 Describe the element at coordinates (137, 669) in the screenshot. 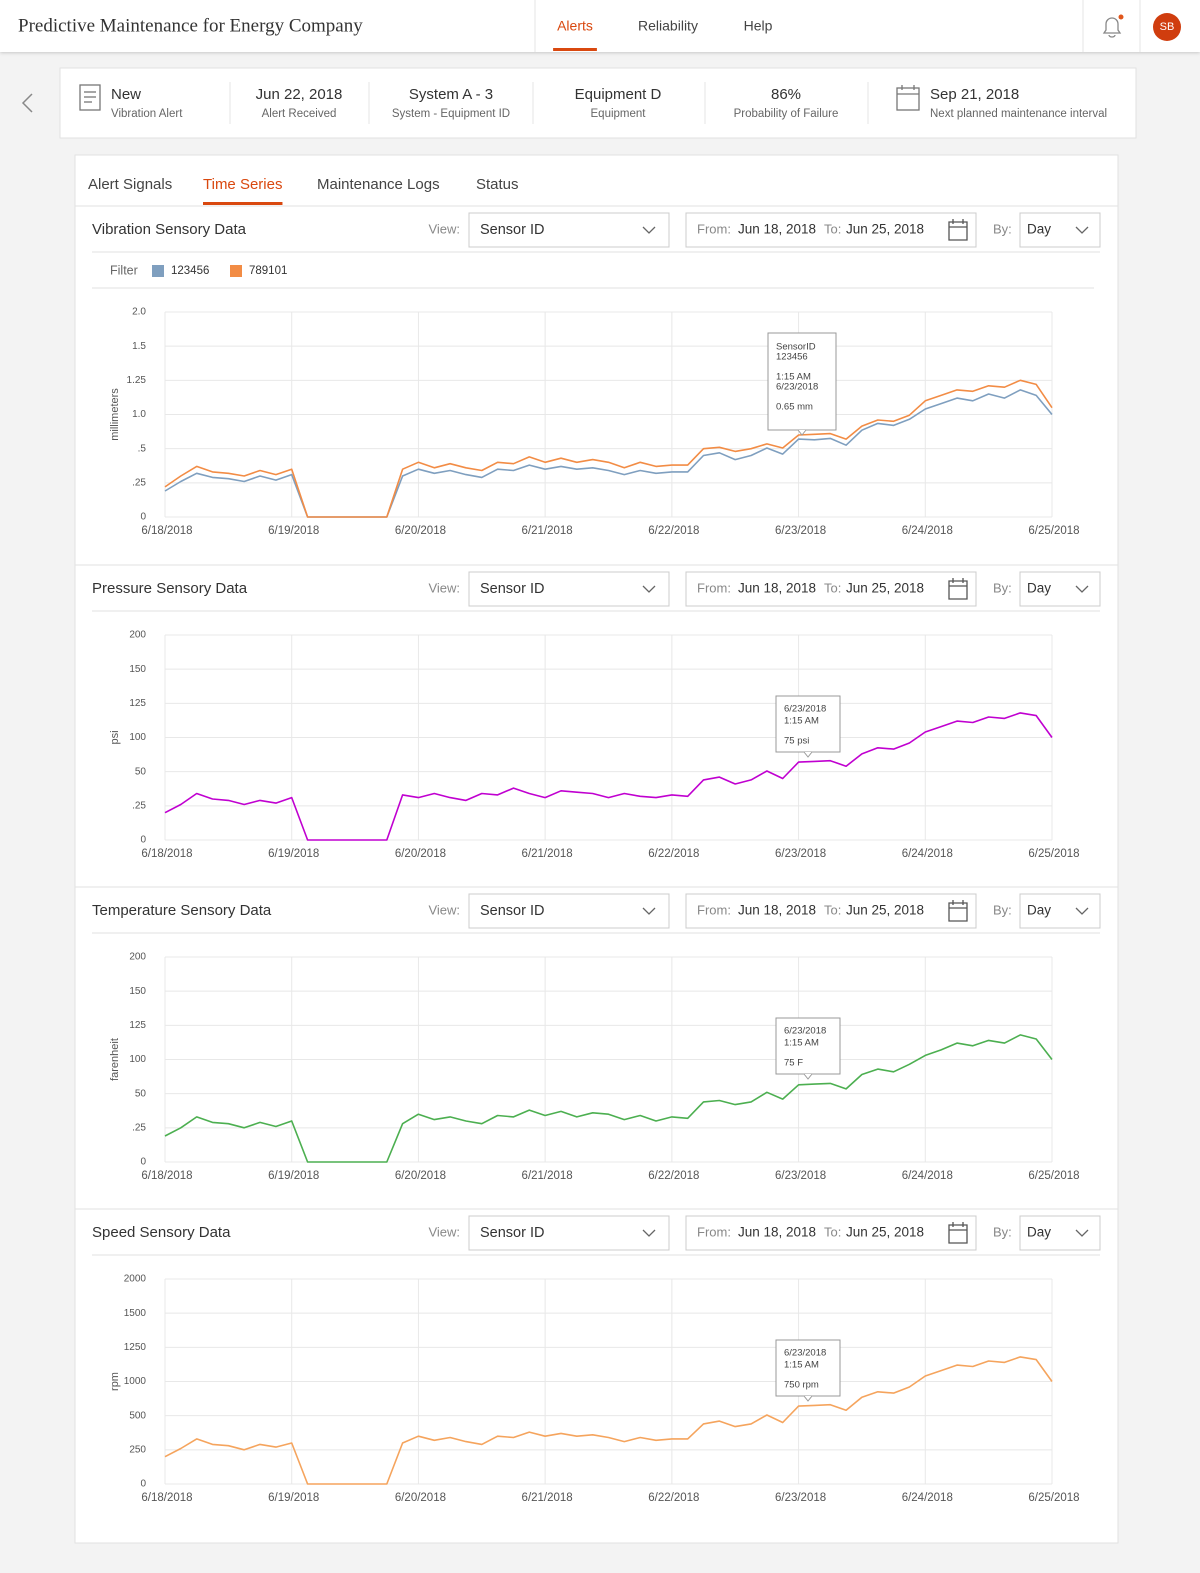

I see `y-tick-label: 150` at that location.